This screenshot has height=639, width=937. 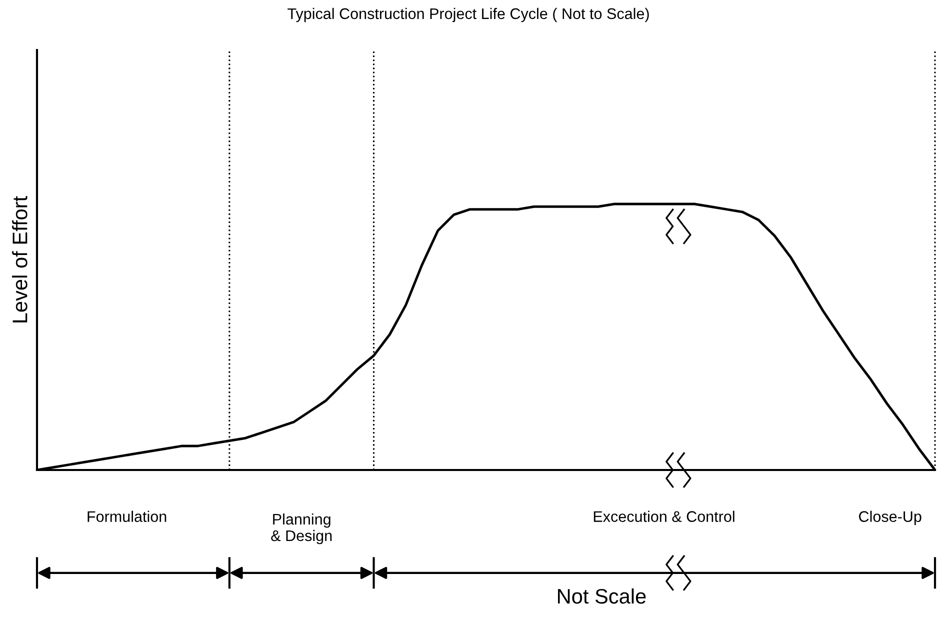 What do you see at coordinates (127, 516) in the screenshot?
I see `text: Formulation` at bounding box center [127, 516].